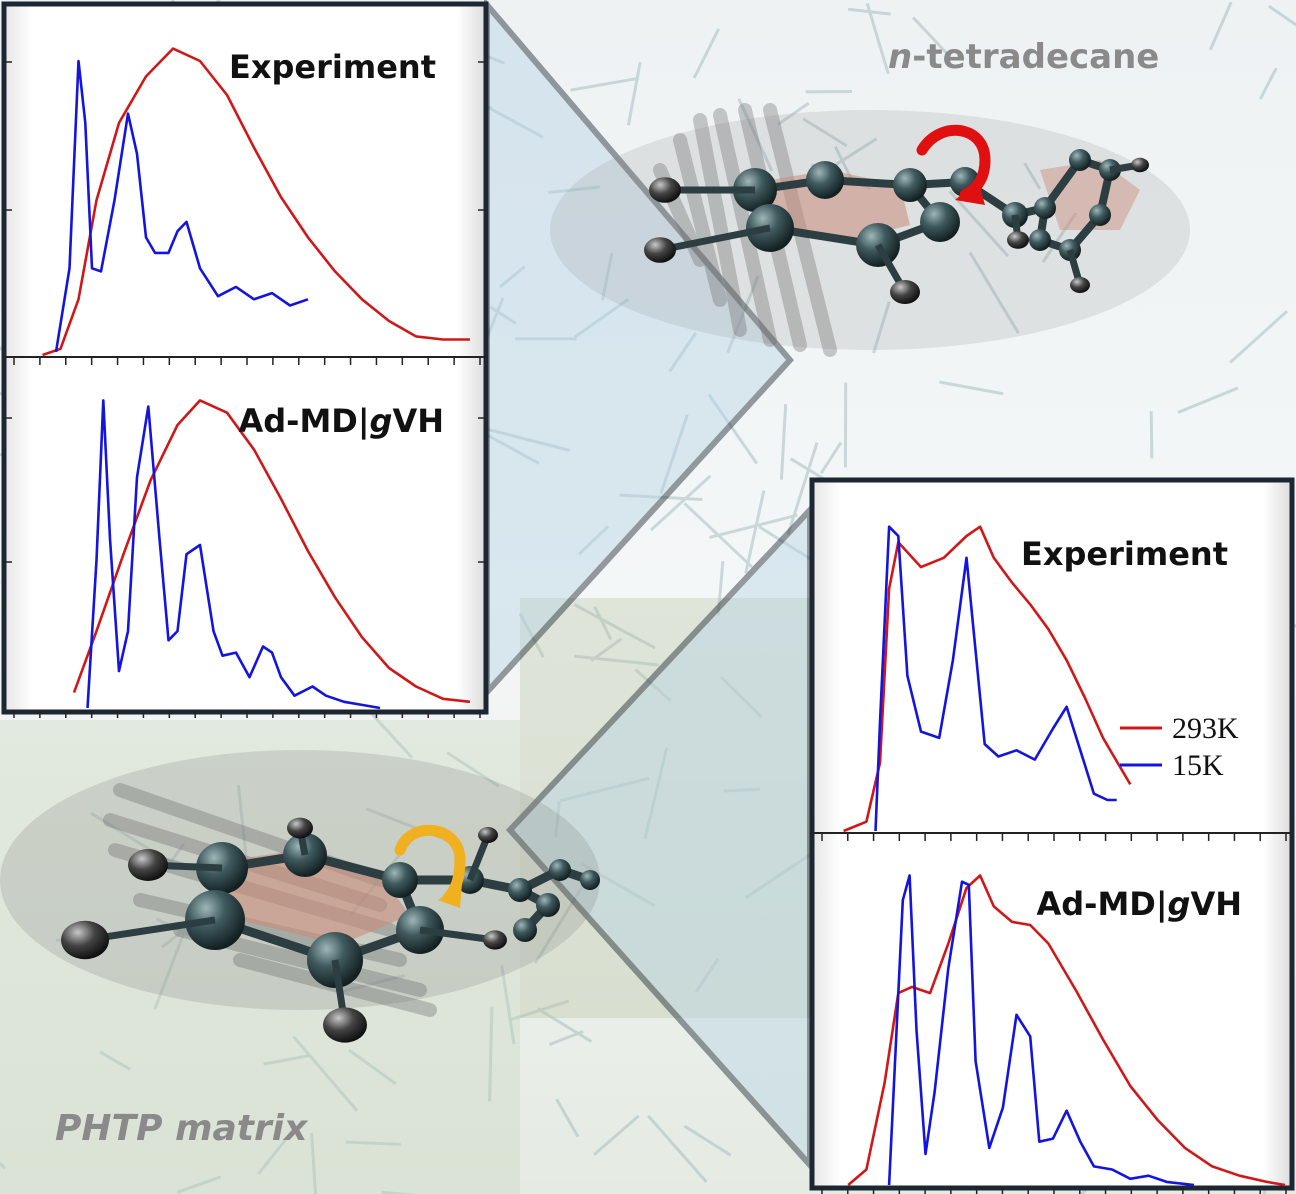  Describe the element at coordinates (870, 230) in the screenshot. I see `molecule-top` at that location.